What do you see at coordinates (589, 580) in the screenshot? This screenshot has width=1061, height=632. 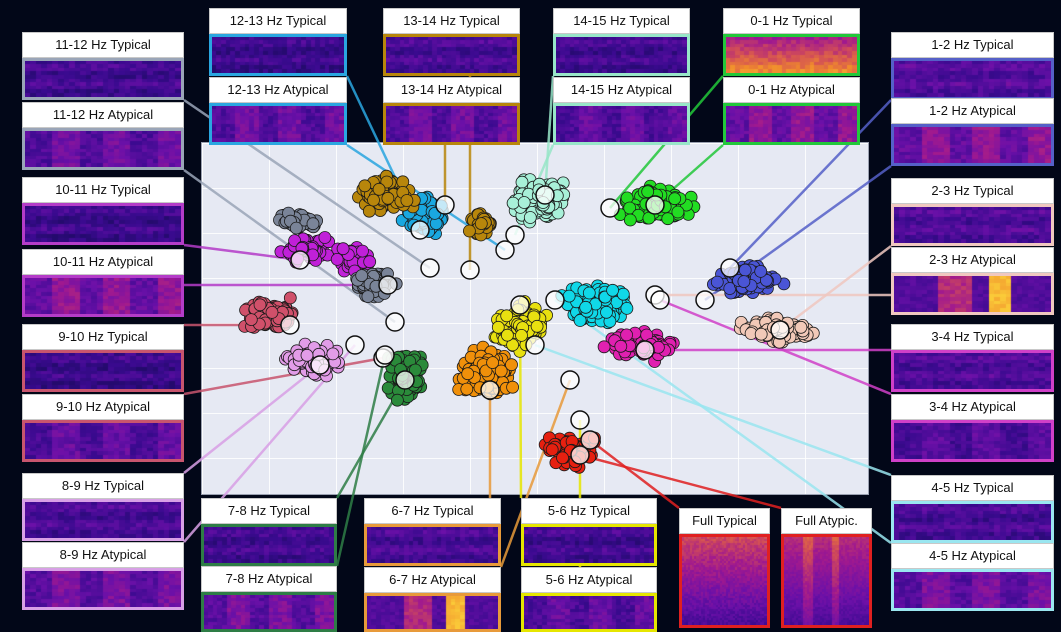 I see `panel-label: 5-6 Hz Atypical` at bounding box center [589, 580].